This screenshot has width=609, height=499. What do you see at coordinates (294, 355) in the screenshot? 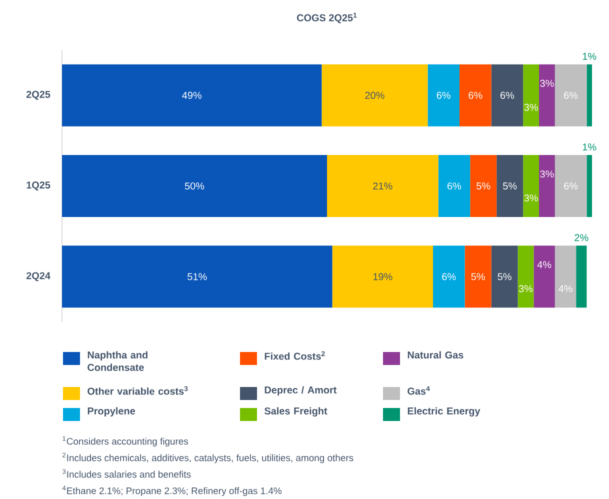
I see `legend-label: Fixed Costs$^{2}$` at bounding box center [294, 355].